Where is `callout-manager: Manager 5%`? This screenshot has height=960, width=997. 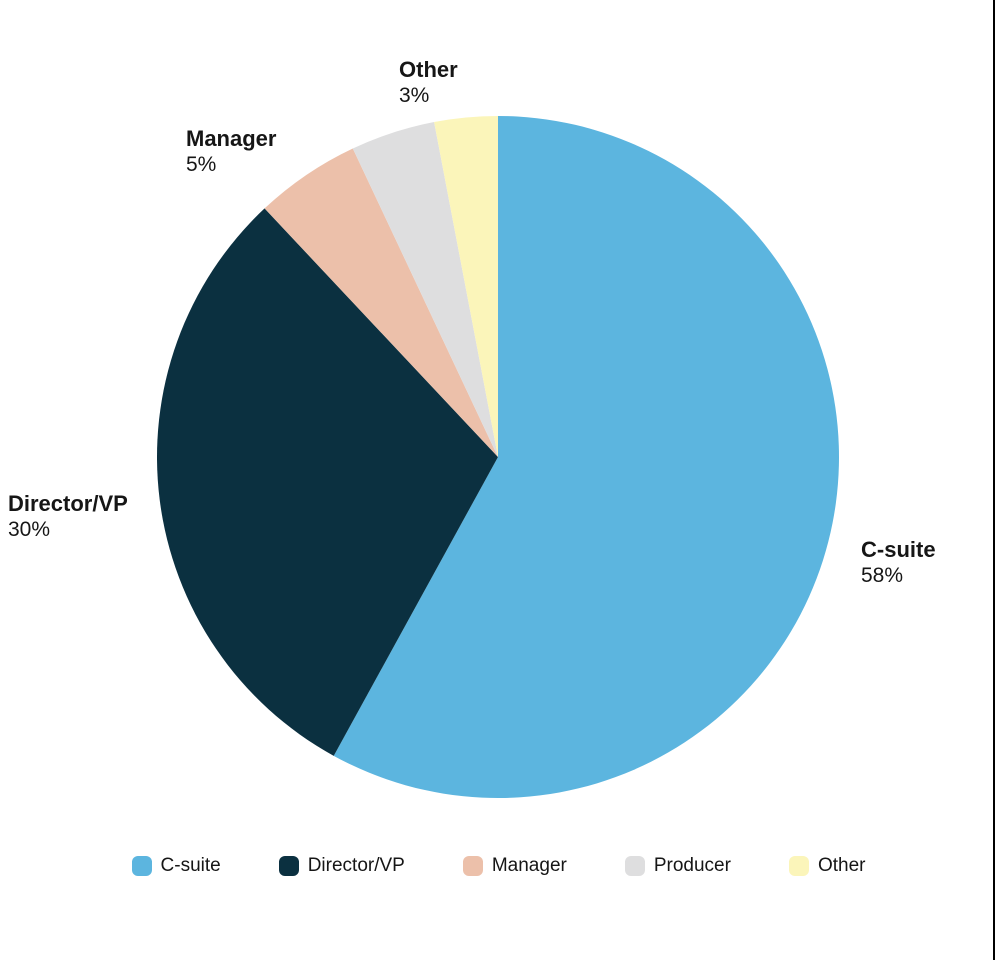
callout-manager: Manager 5% is located at coordinates (231, 151).